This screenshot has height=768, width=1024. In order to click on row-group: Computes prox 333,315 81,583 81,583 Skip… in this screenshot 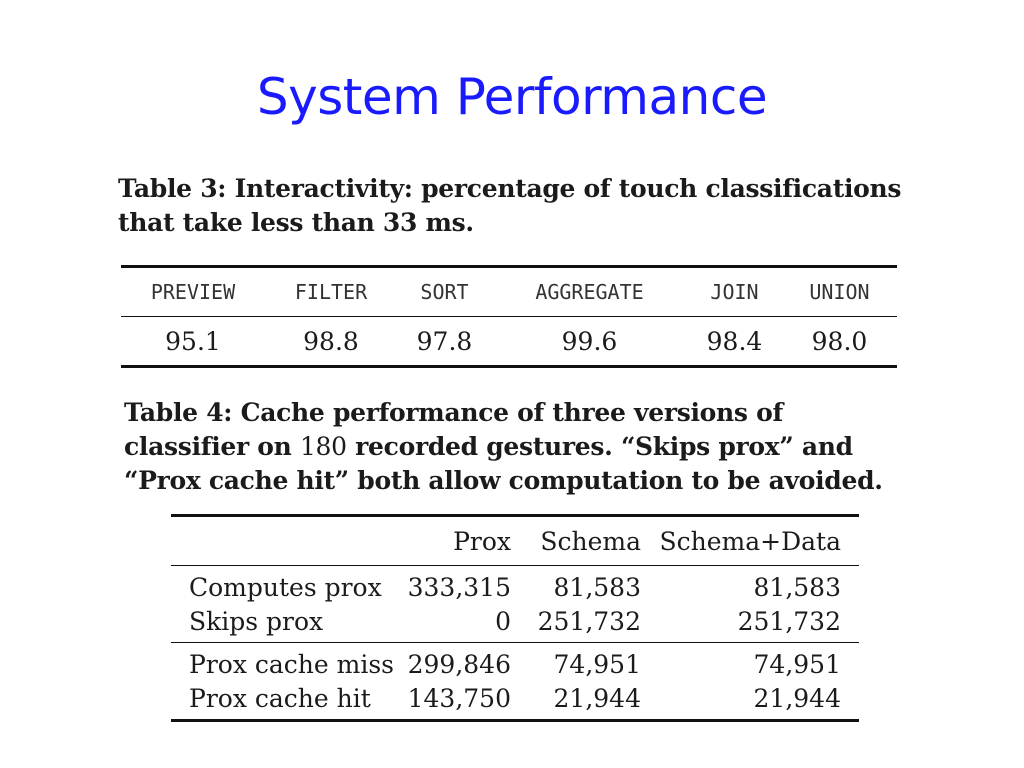, I will do `click(515, 604)`.